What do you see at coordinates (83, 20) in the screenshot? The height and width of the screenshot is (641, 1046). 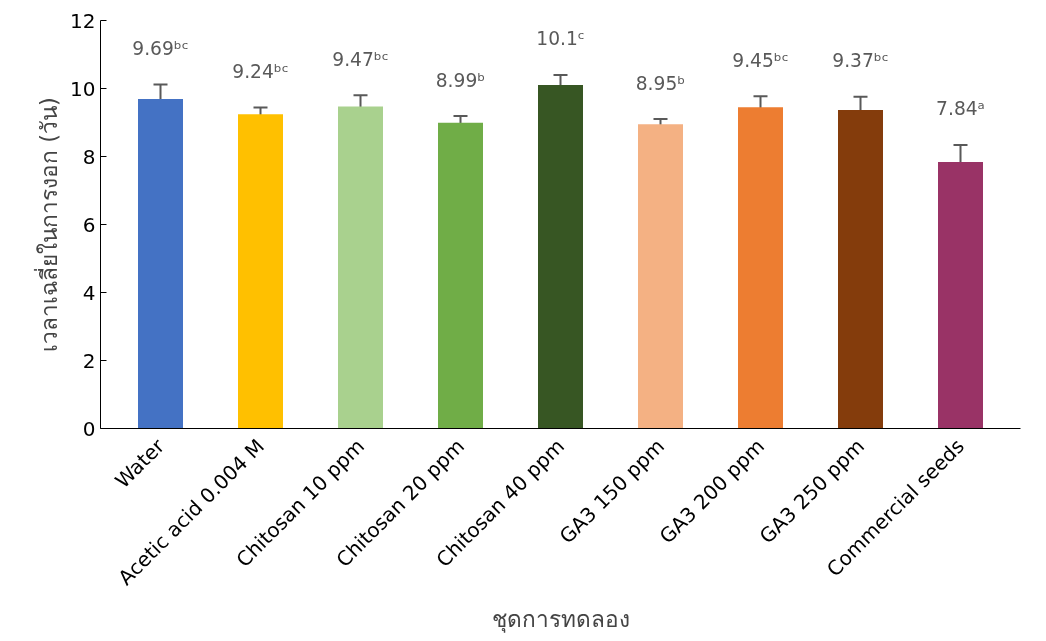 I see `y-tick-label: 12` at bounding box center [83, 20].